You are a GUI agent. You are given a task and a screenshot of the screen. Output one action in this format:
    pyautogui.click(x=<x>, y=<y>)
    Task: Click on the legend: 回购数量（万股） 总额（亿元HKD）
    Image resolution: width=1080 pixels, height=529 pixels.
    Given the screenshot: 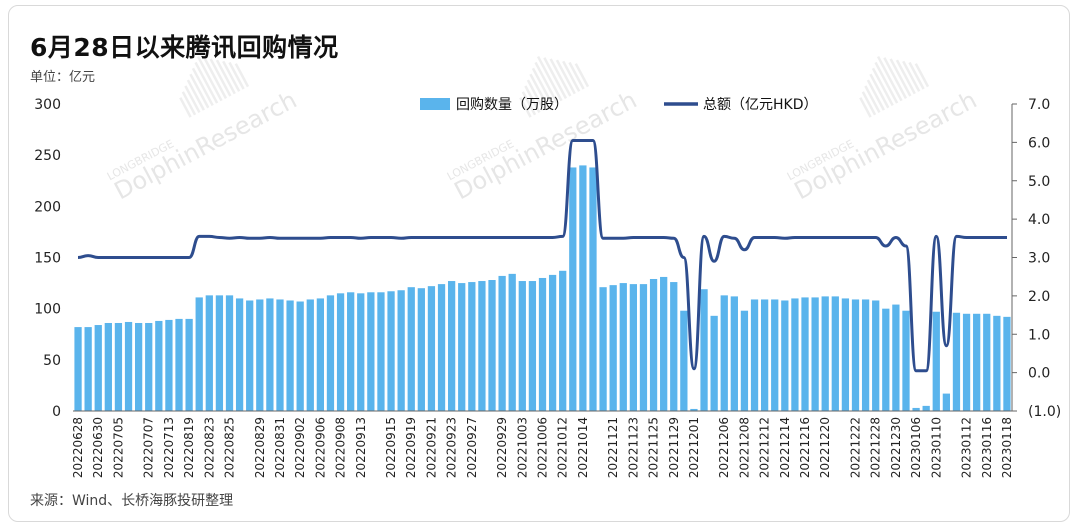 What is the action you would take?
    pyautogui.click(x=619, y=105)
    